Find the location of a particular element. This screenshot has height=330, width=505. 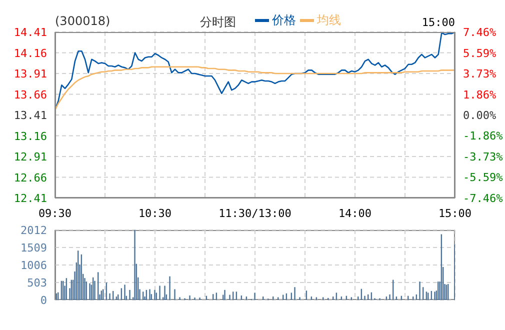

legend-label: 价格 is located at coordinates (284, 20).